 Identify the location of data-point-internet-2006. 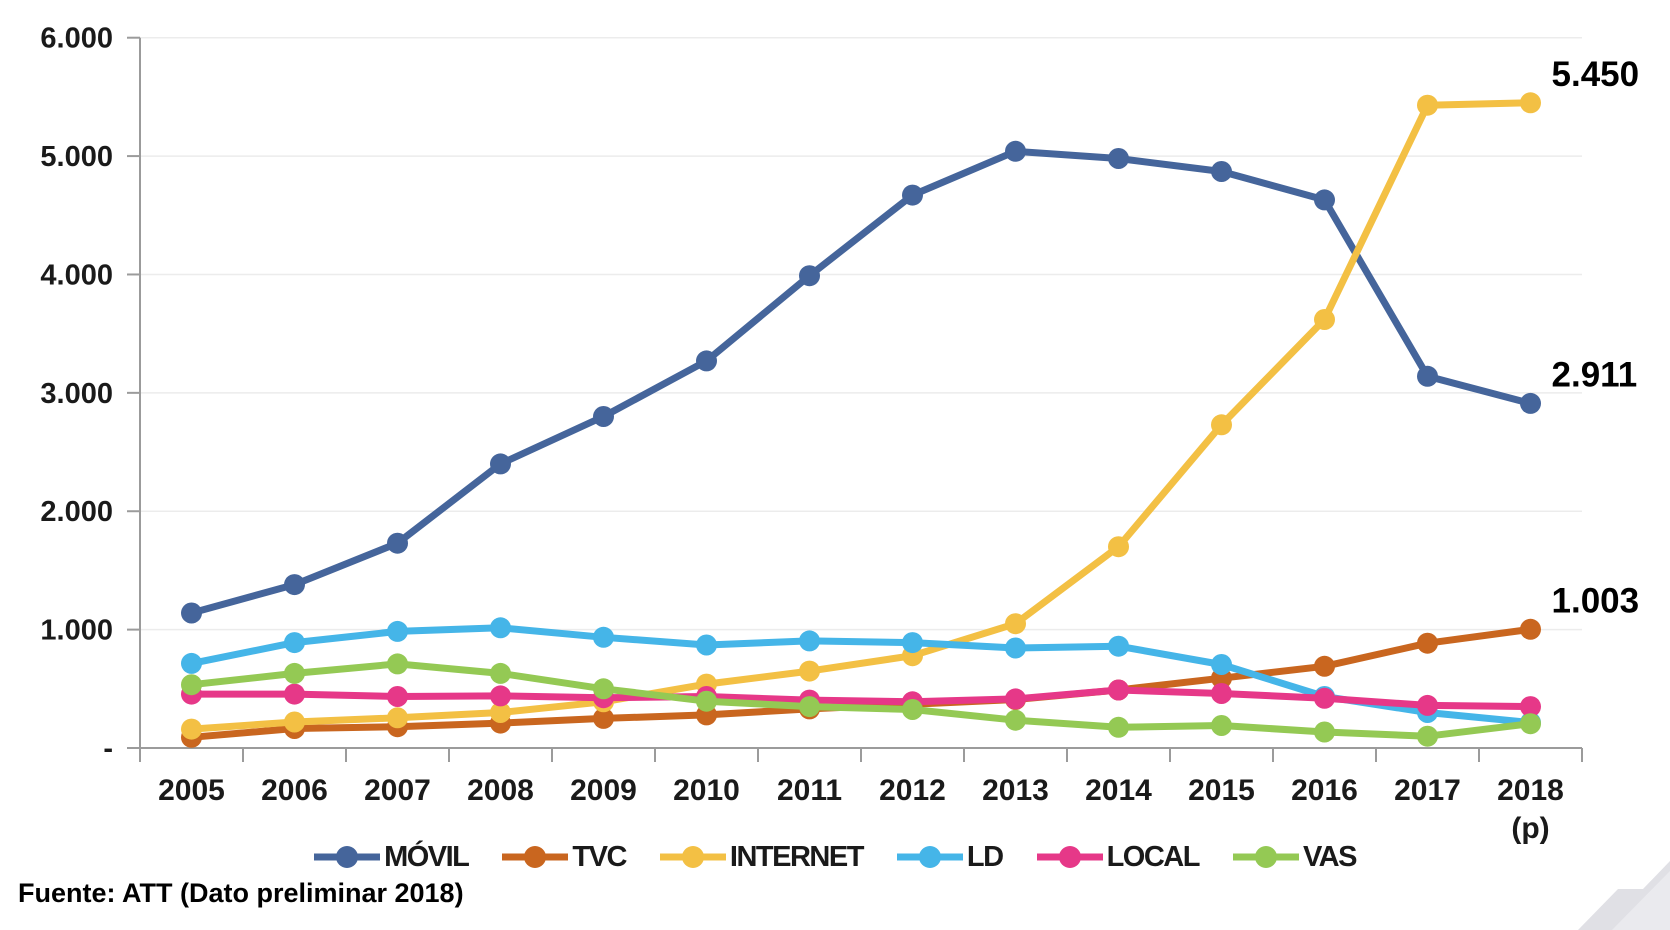
(294, 722).